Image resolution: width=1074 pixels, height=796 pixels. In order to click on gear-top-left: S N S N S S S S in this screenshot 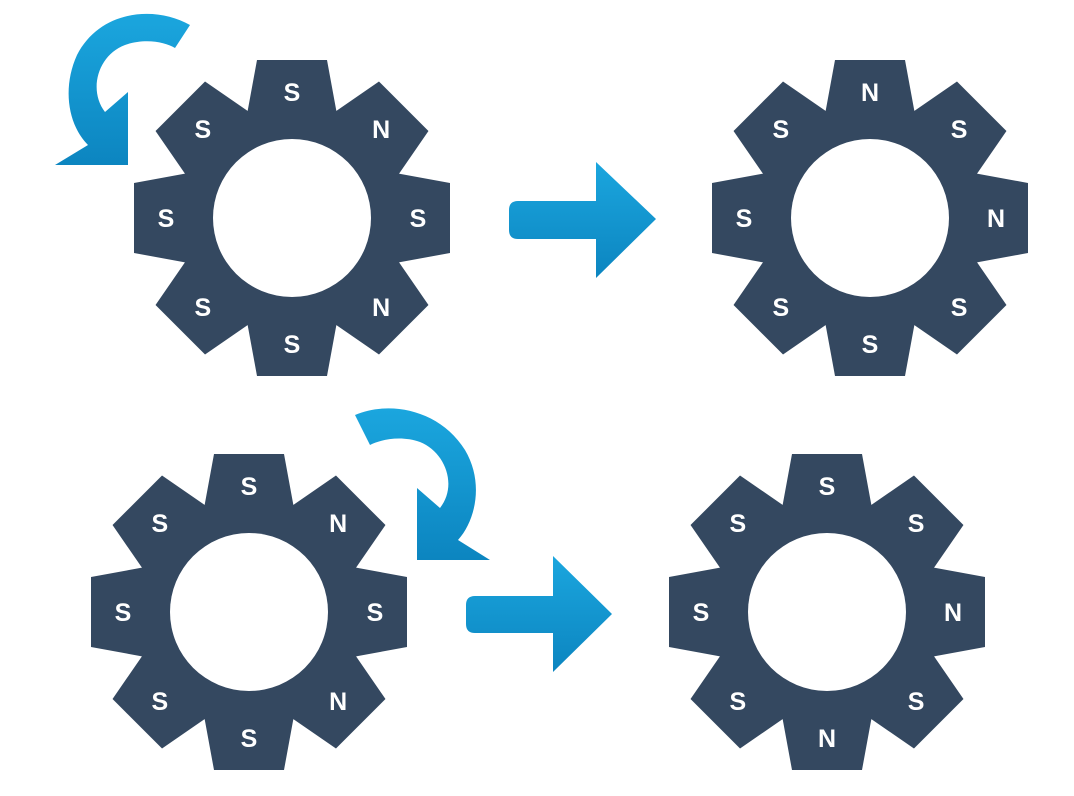, I will do `click(292, 218)`.